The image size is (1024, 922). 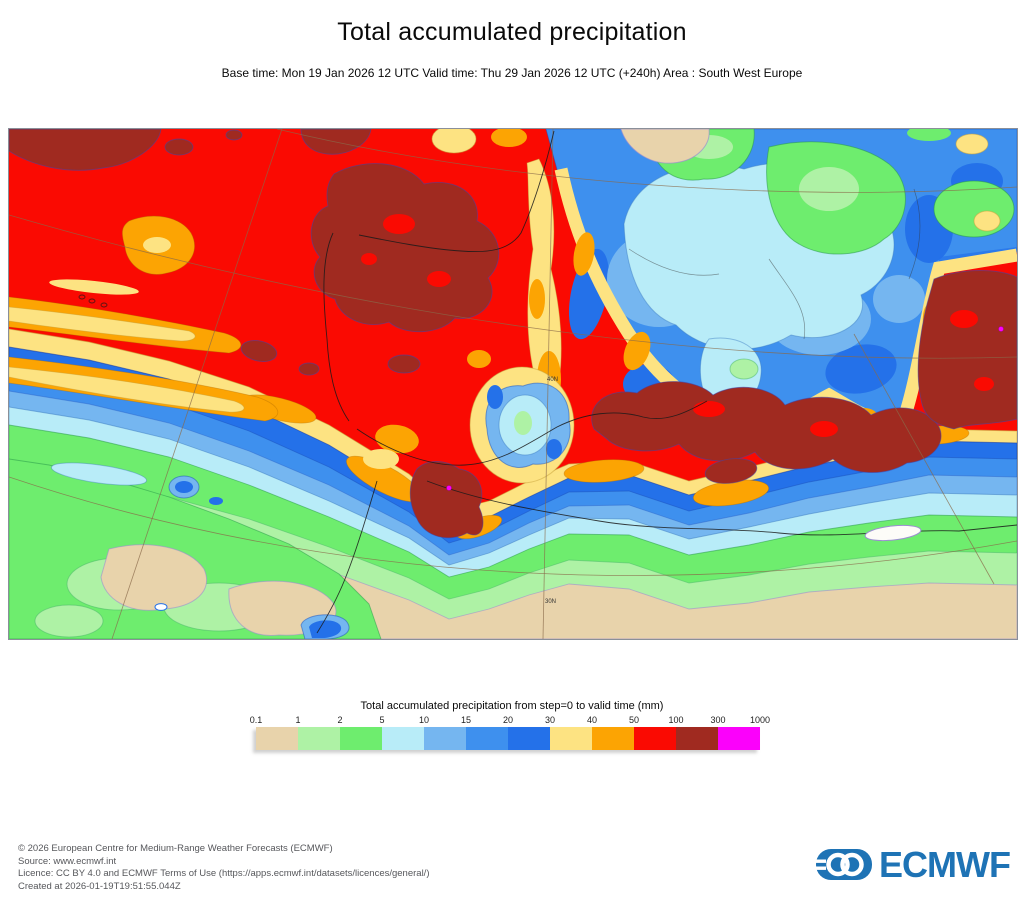 What do you see at coordinates (424, 720) in the screenshot?
I see `legend-tick: 10` at bounding box center [424, 720].